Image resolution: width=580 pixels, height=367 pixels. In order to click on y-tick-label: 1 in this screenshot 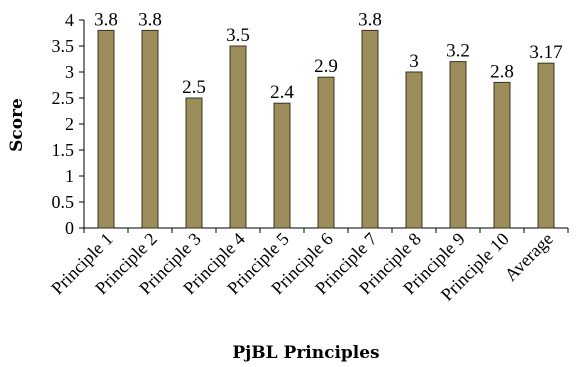, I will do `click(69, 176)`.